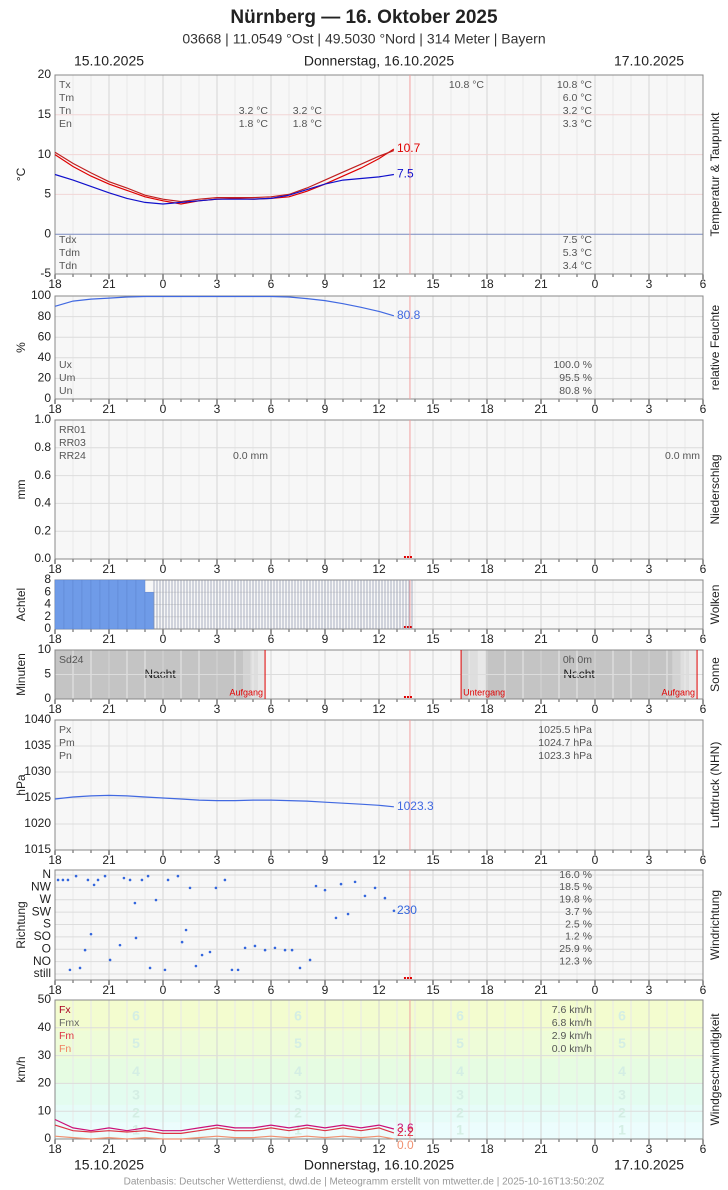  I want to click on stat-value: 0h 0m, so click(577, 660).